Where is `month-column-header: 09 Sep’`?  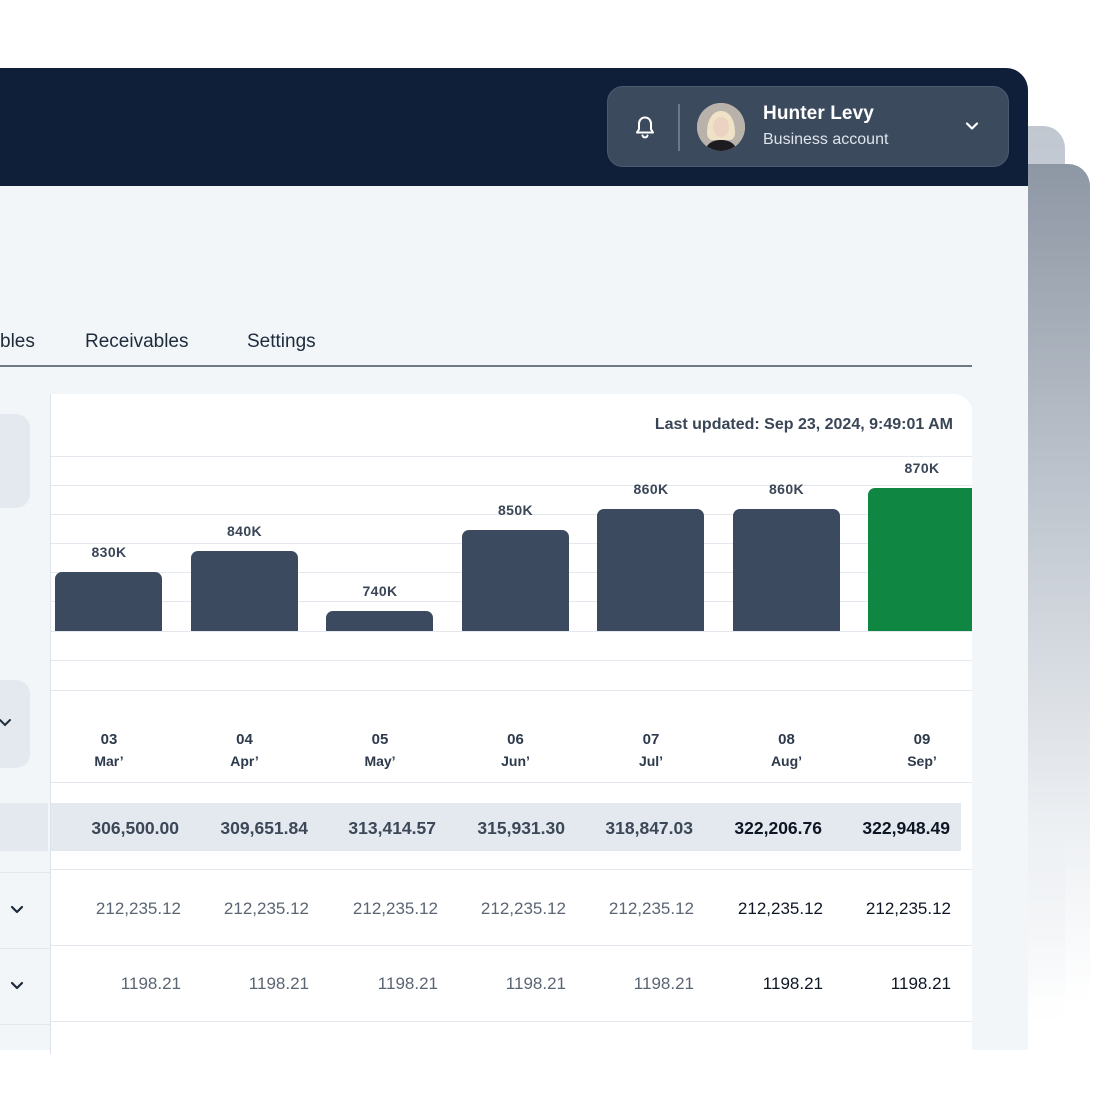 month-column-header: 09 Sep’ is located at coordinates (922, 750).